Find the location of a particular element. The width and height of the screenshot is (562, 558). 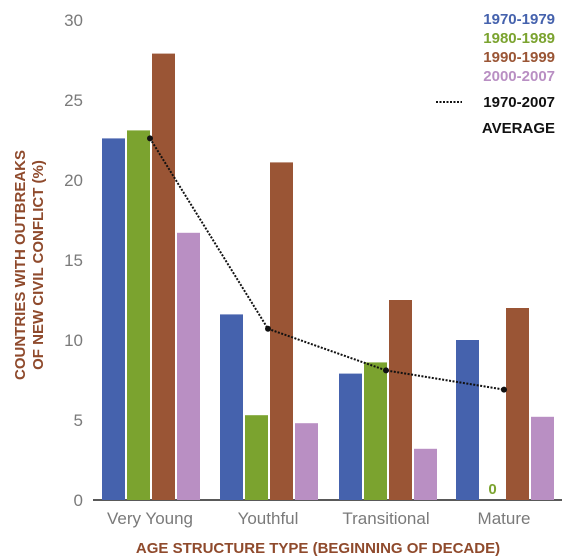

y-axis-title-line2: OF NEW CIVIL CONFLICT (%) is located at coordinates (38, 265).